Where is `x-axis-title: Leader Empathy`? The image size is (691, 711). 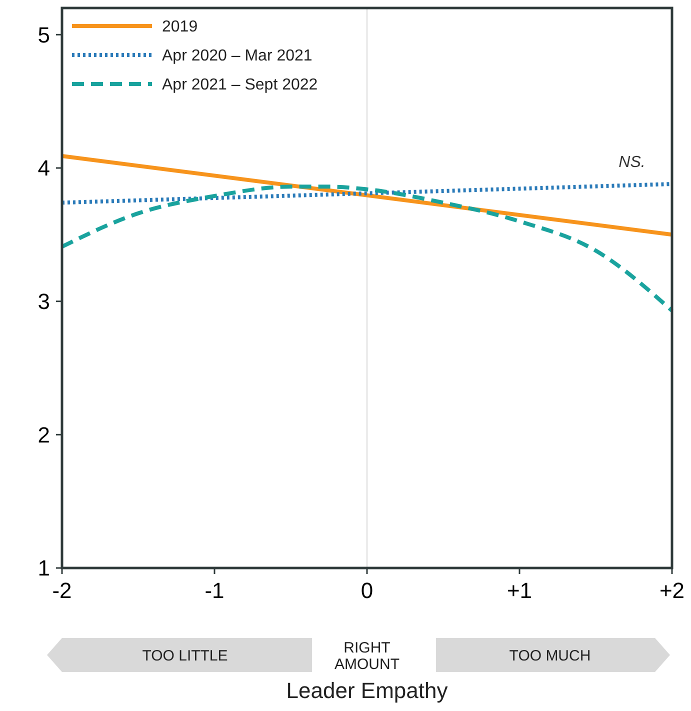
x-axis-title: Leader Empathy is located at coordinates (367, 690).